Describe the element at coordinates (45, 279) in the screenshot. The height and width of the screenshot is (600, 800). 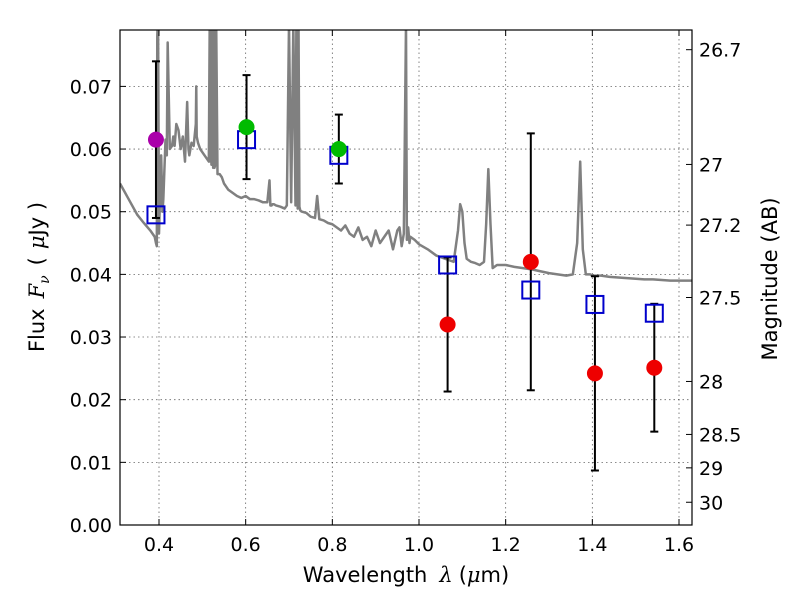
I see `y-axis-label-nu: ν` at that location.